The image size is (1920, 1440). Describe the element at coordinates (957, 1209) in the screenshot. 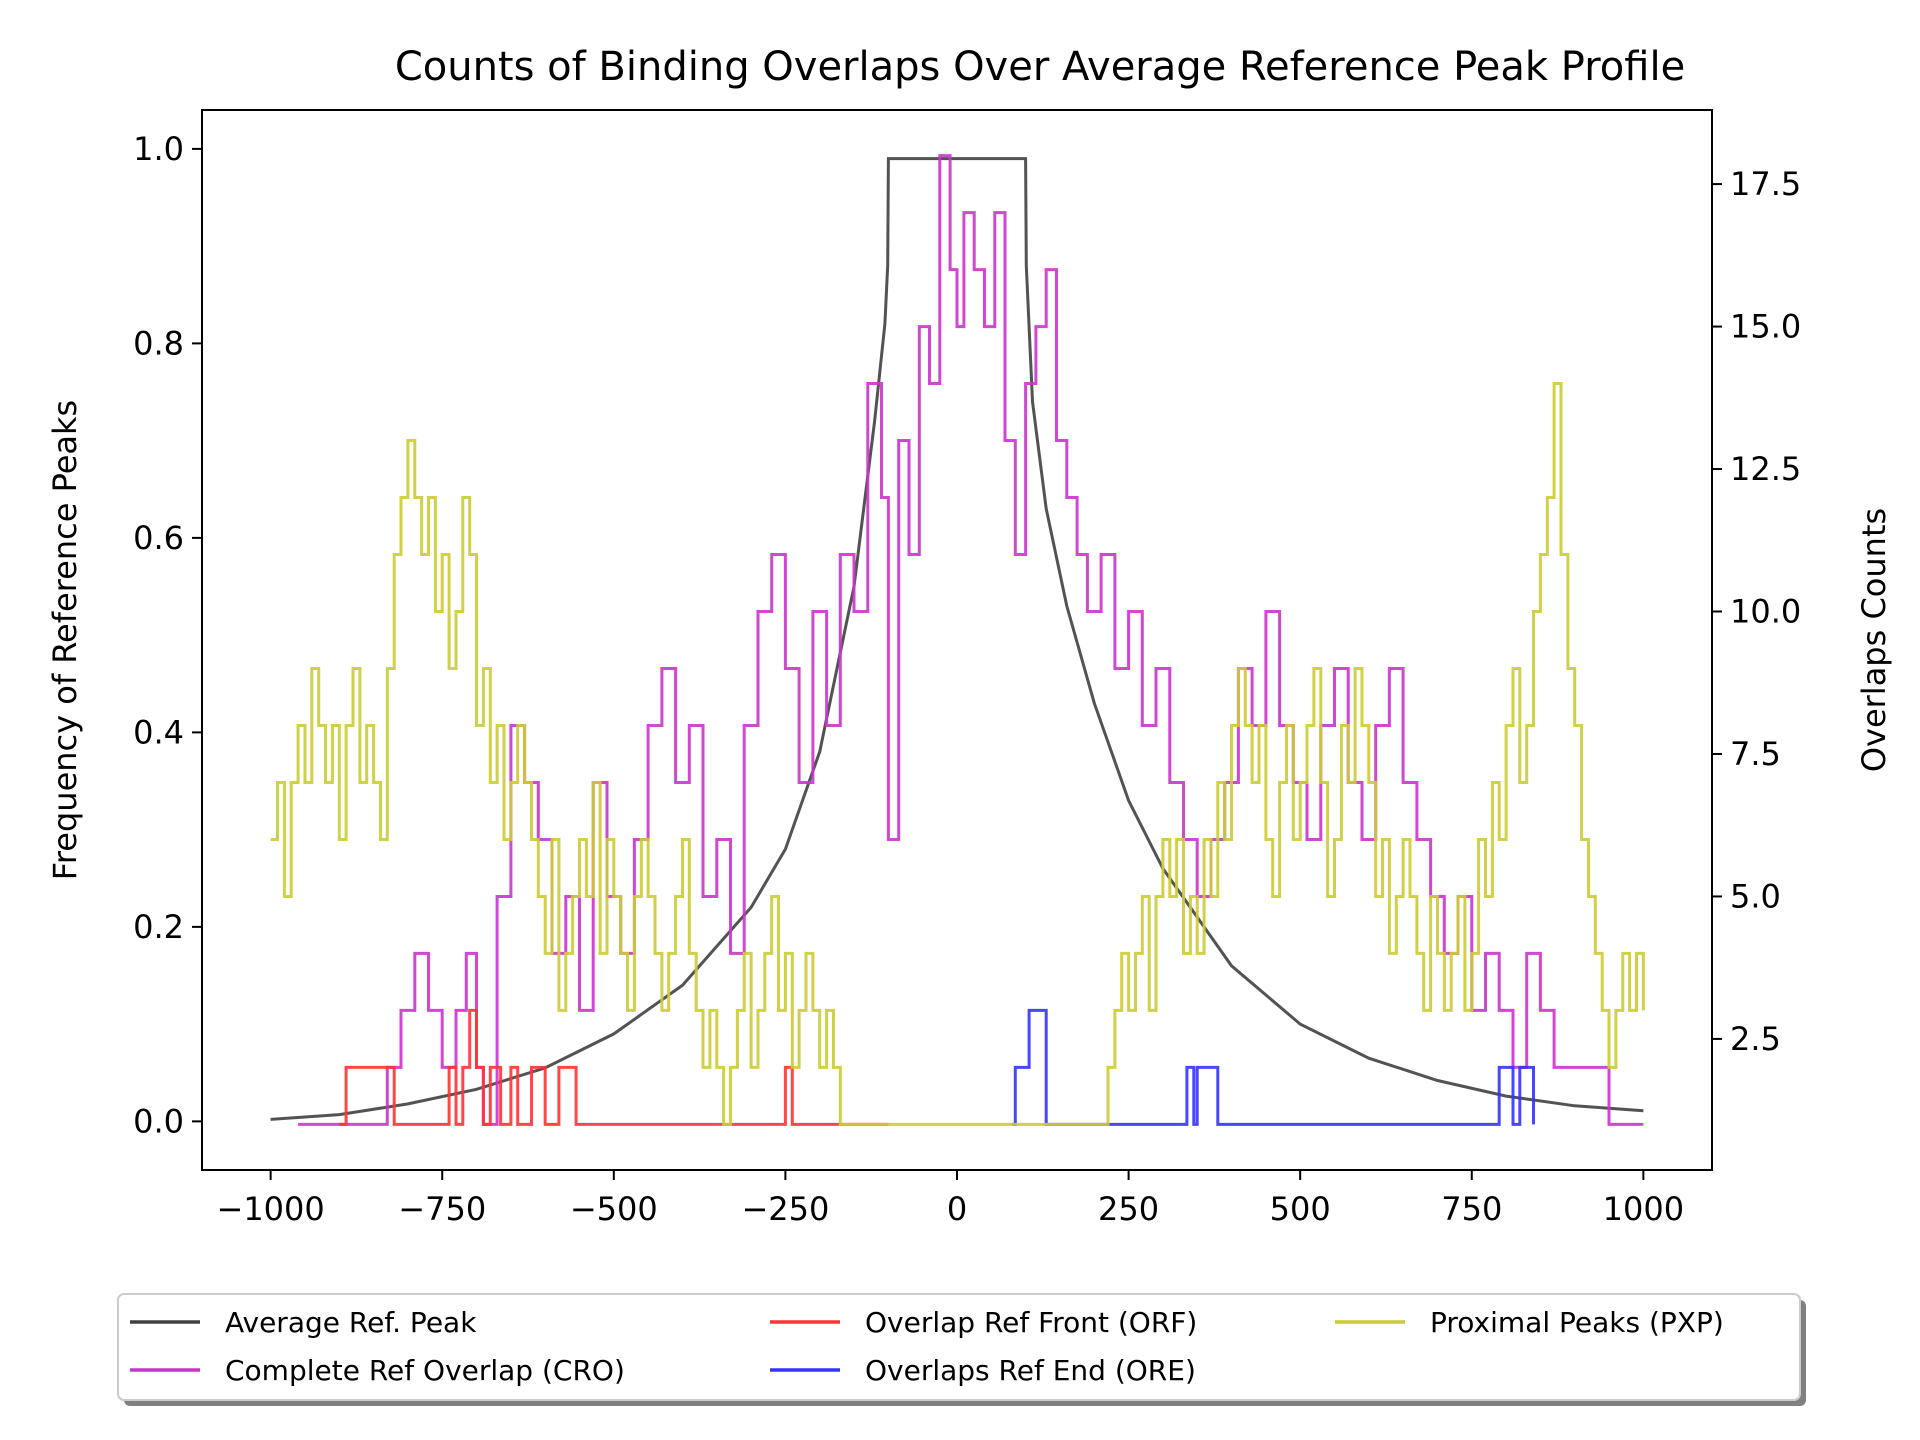

I see `x-tick-label: 0` at that location.